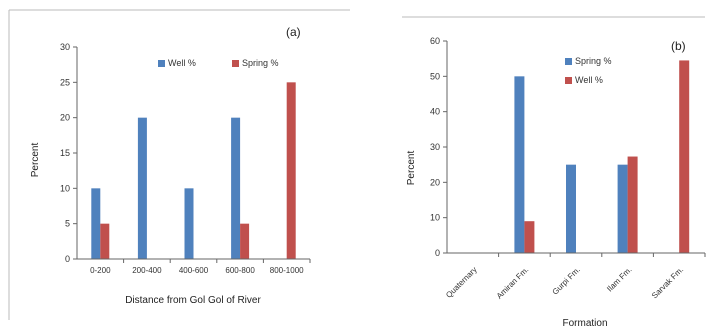 This screenshot has width=715, height=329. I want to click on x-tick-label: Quaternary, so click(461, 282).